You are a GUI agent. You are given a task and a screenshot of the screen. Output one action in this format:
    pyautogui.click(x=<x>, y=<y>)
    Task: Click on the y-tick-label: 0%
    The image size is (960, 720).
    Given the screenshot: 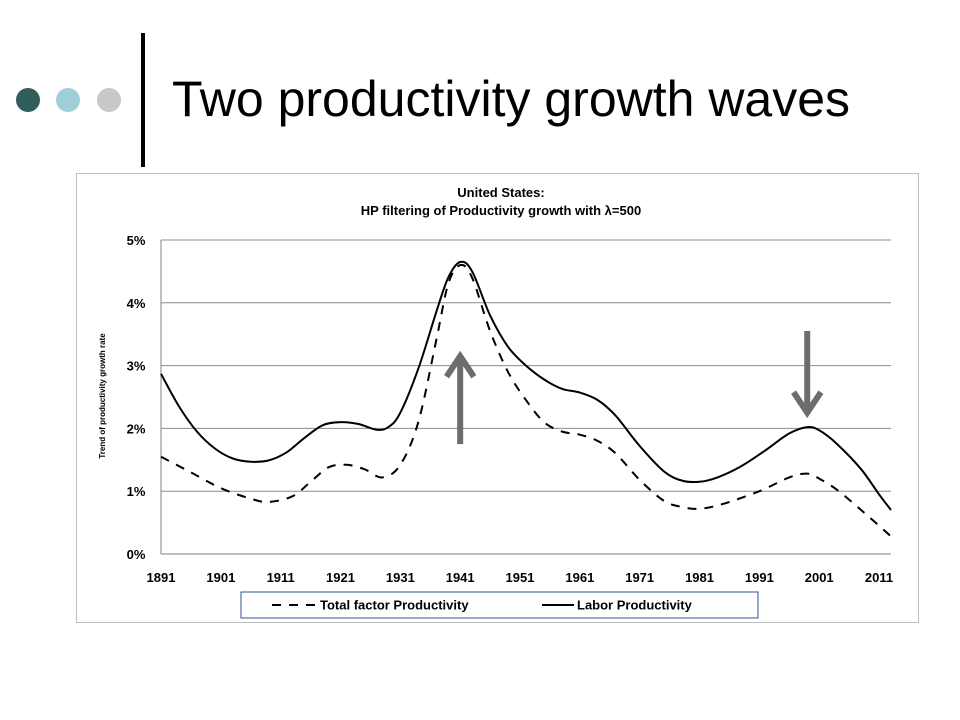 What is the action you would take?
    pyautogui.click(x=136, y=554)
    